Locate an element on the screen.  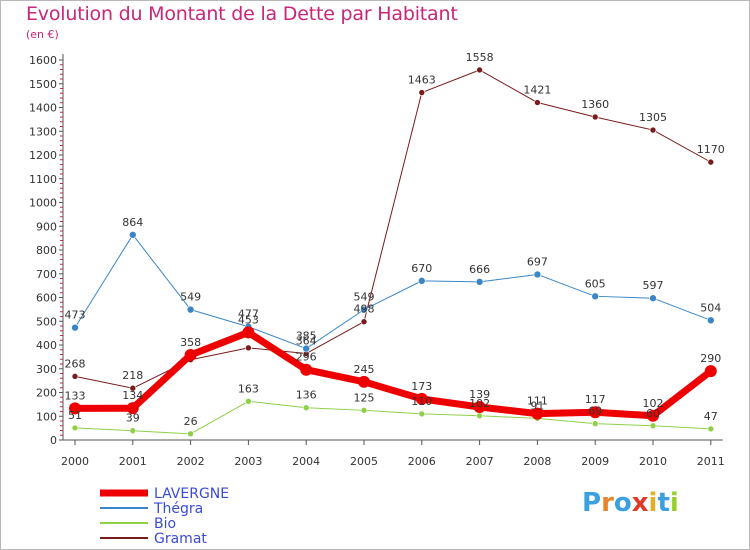
y-tick-label: 200 is located at coordinates (46, 393).